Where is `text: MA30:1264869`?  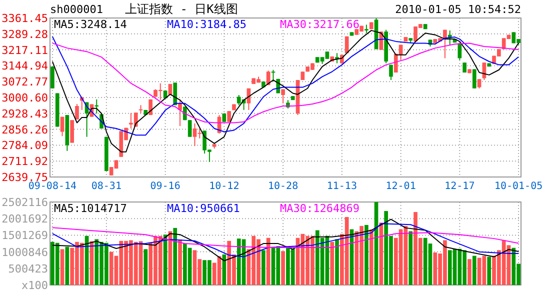 text: MA30:1264869 is located at coordinates (320, 208).